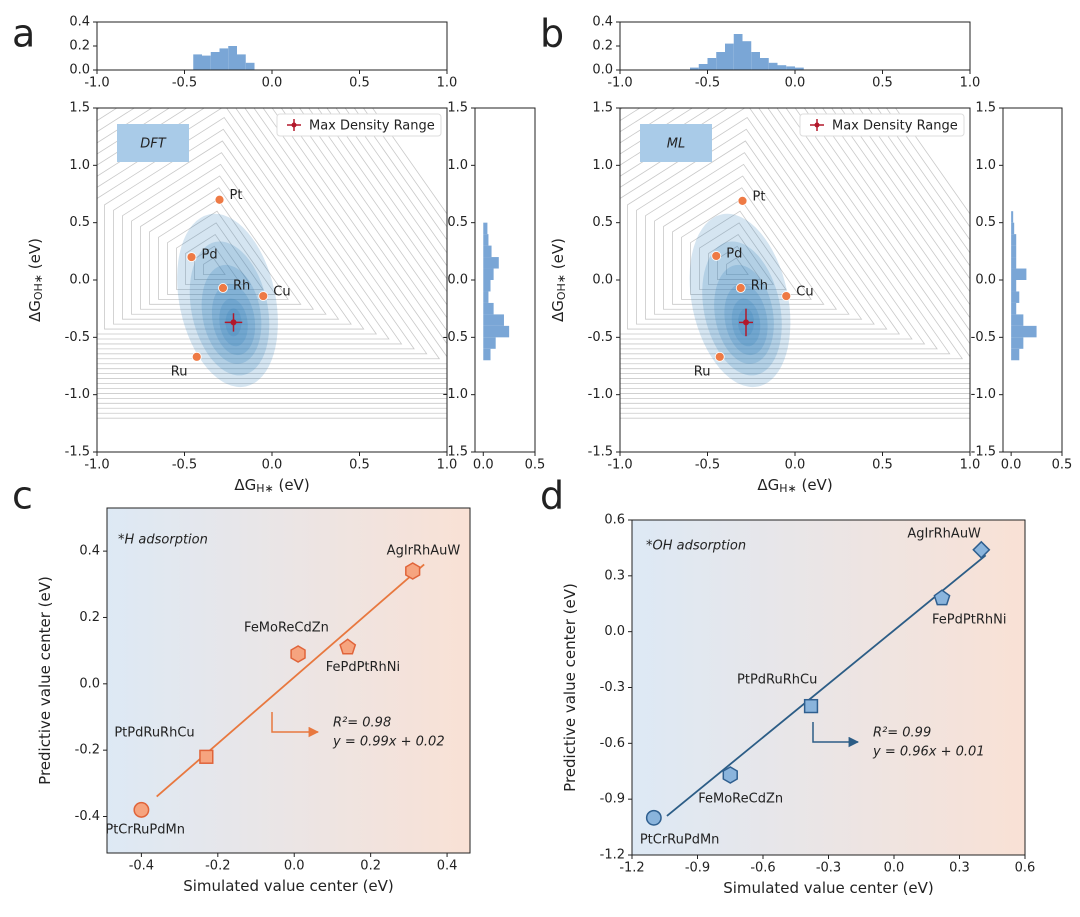 This screenshot has height=917, width=1080. Describe the element at coordinates (985, 165) in the screenshot. I see `y-tick-label: 1.0` at that location.